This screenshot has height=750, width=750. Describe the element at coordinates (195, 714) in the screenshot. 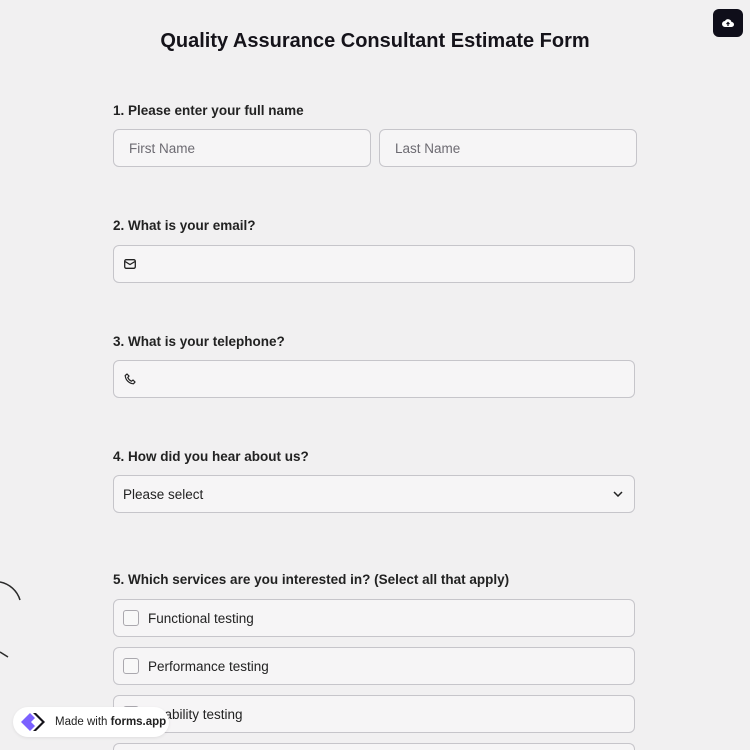

I see `option-label: Usability testing` at that location.